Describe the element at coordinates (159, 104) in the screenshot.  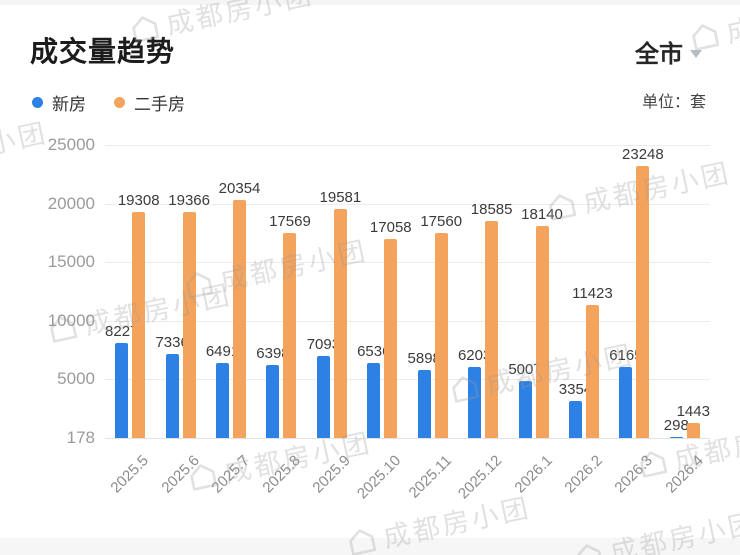
I see `legend-label-second-hand: 二手房` at that location.